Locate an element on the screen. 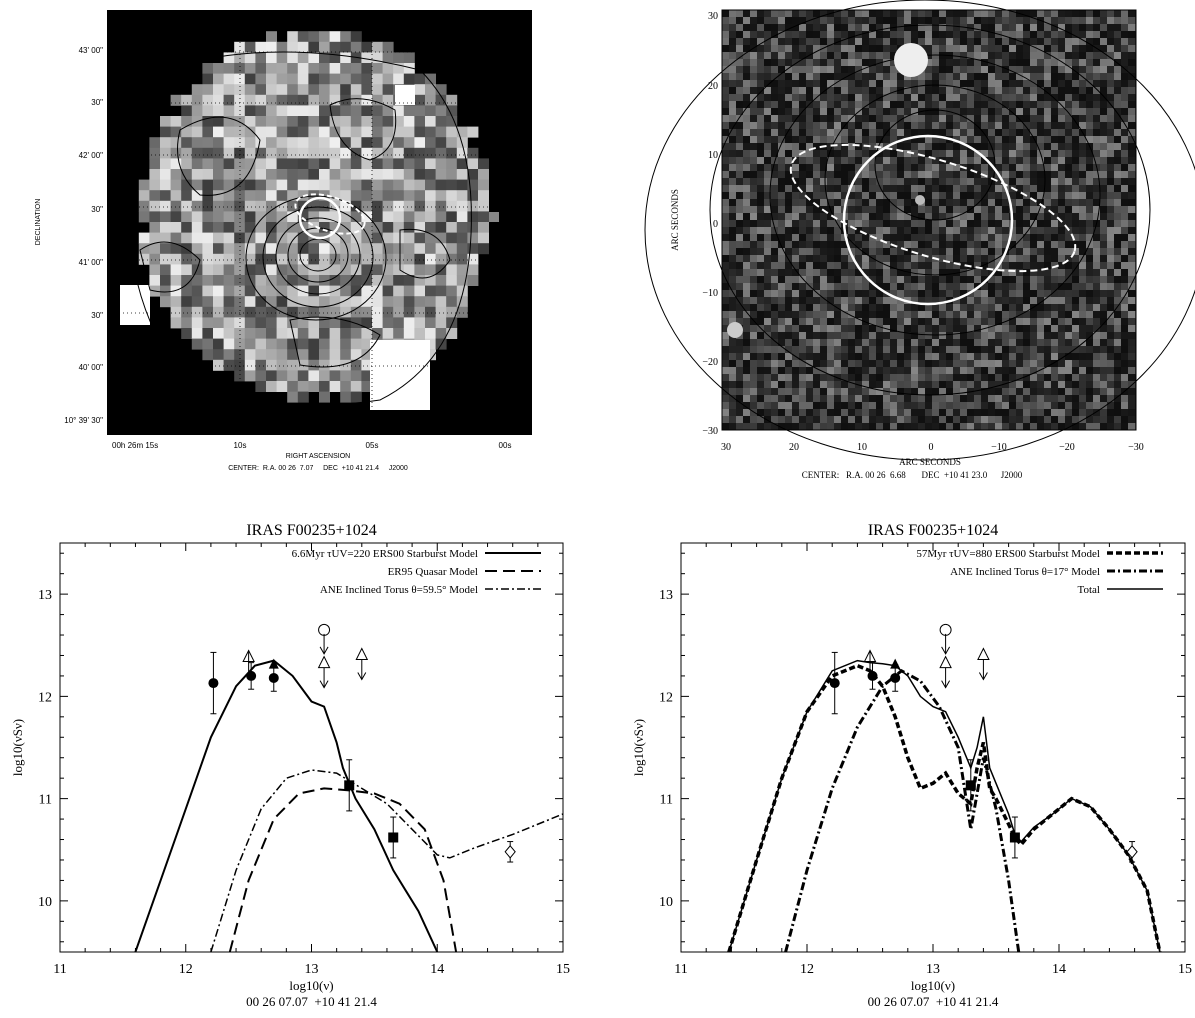  ra-axis-label: RIGHT ASCENSION is located at coordinates (318, 456).